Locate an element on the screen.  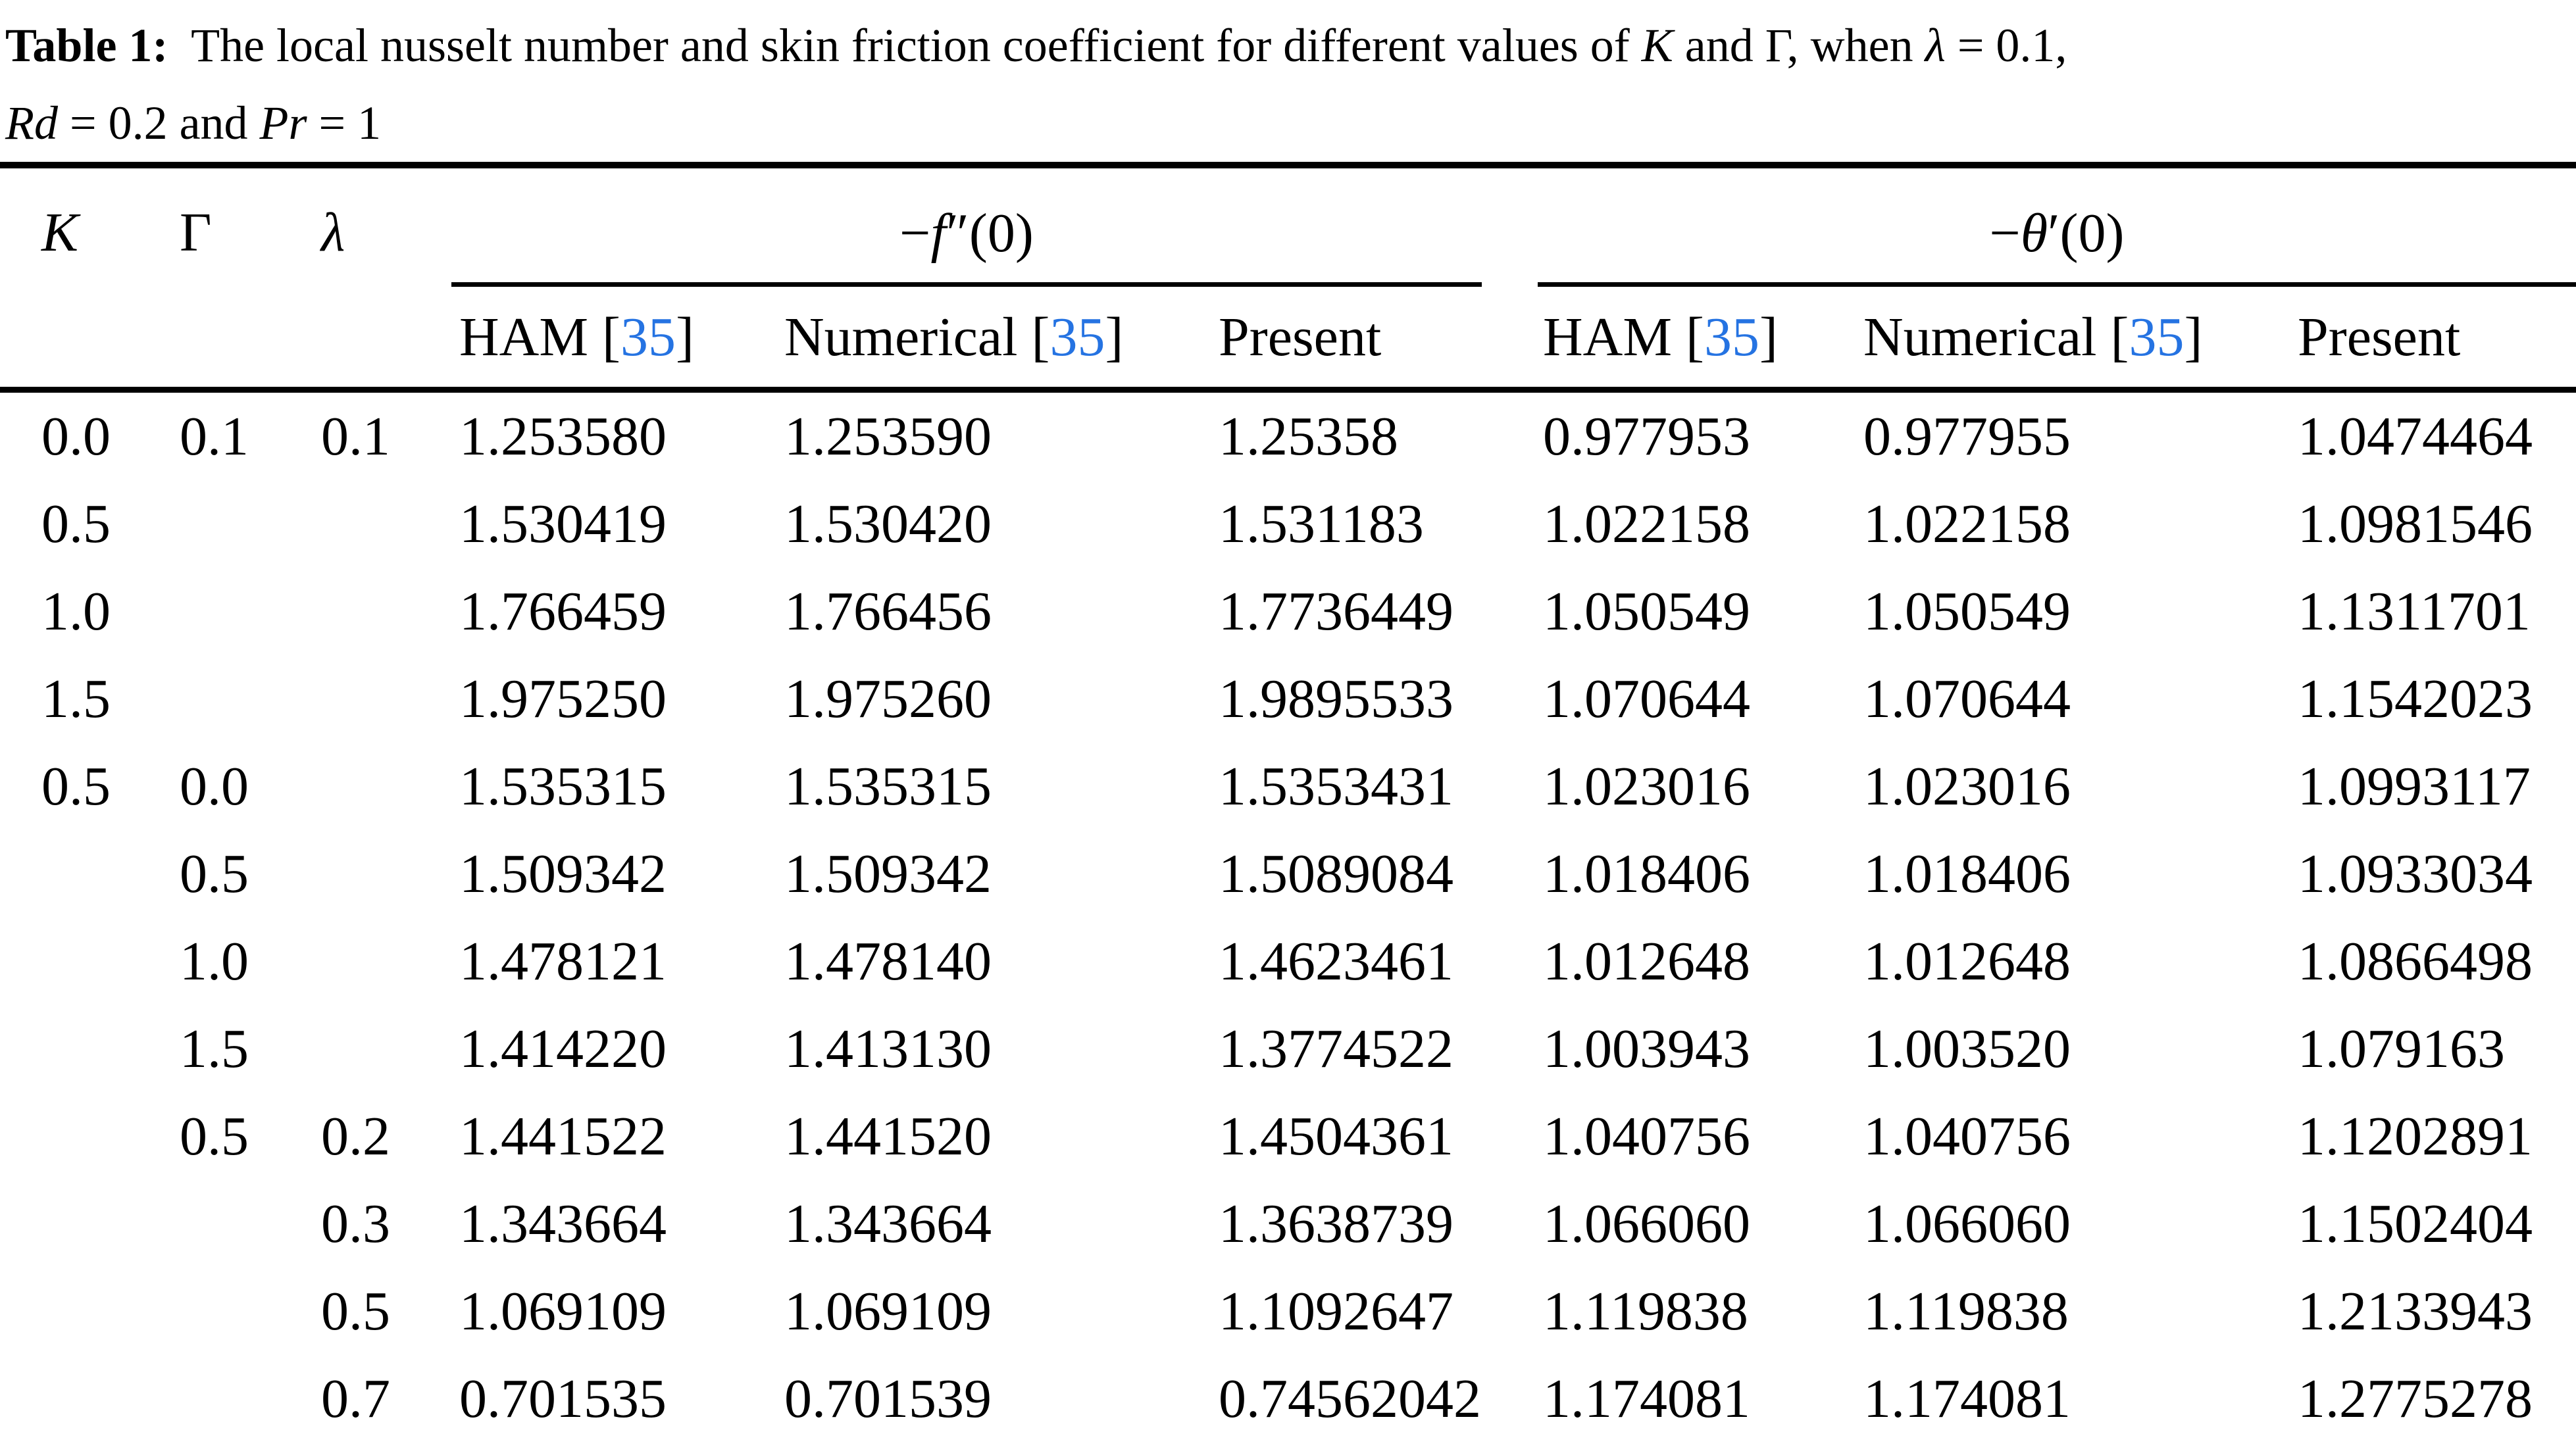
table-cell: 1.1202891 is located at coordinates (2415, 1136).